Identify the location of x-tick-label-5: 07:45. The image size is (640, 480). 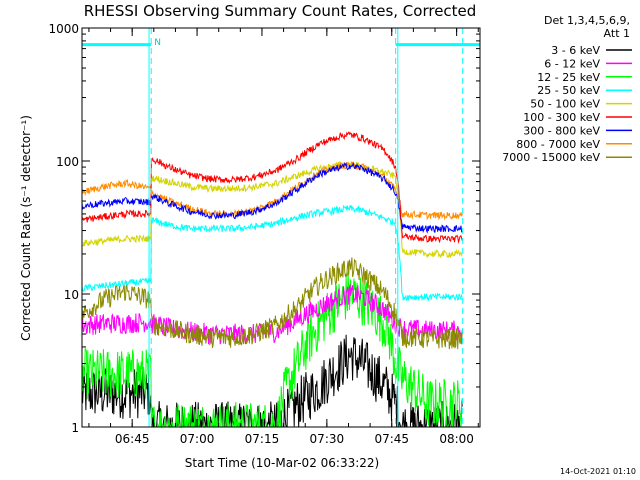
(391, 439).